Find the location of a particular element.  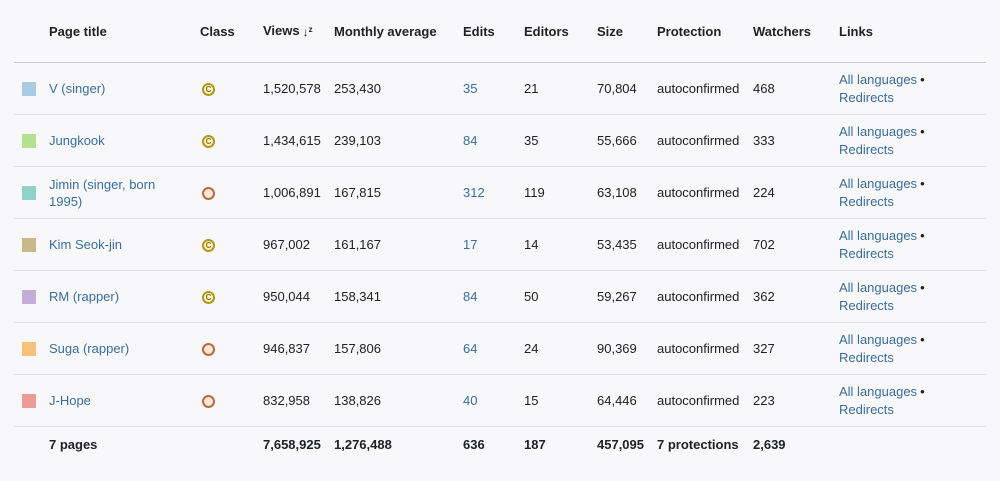

page-title-link: J-Hope is located at coordinates (70, 400).